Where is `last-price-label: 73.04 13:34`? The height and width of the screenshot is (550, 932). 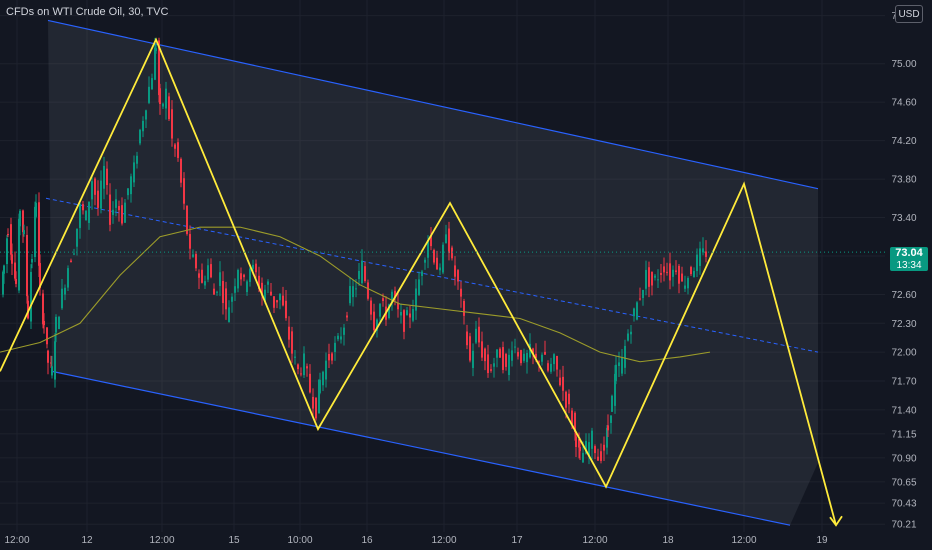 last-price-label: 73.04 13:34 is located at coordinates (909, 259).